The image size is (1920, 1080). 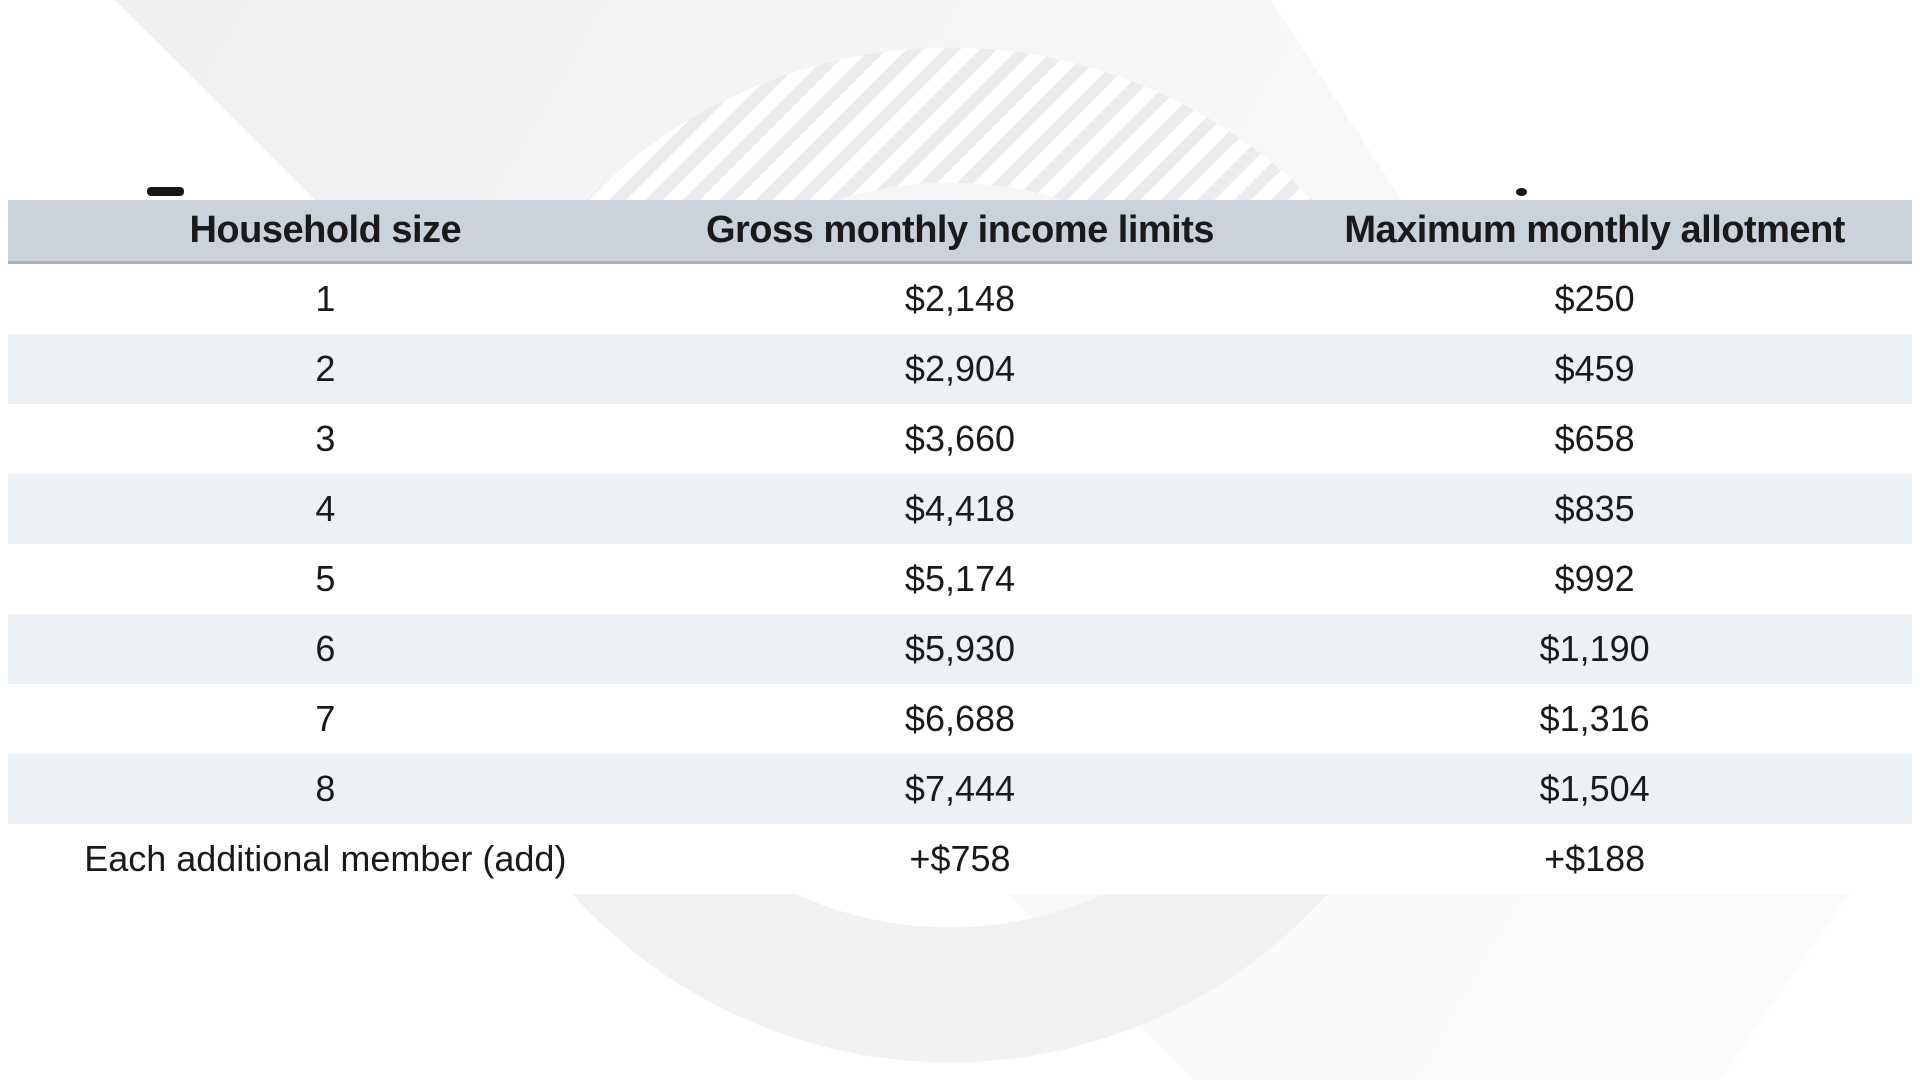 What do you see at coordinates (325, 438) in the screenshot?
I see `table-cell: 3` at bounding box center [325, 438].